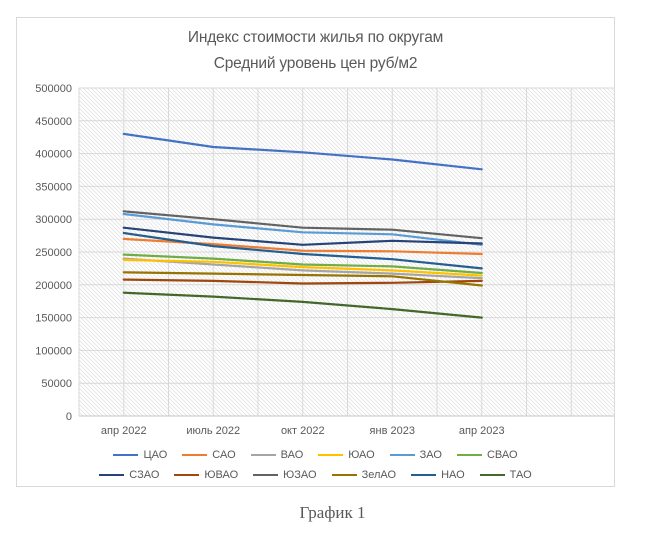 The width and height of the screenshot is (665, 535). I want to click on legend-item-ЗАО: ЗАО, so click(415, 455).